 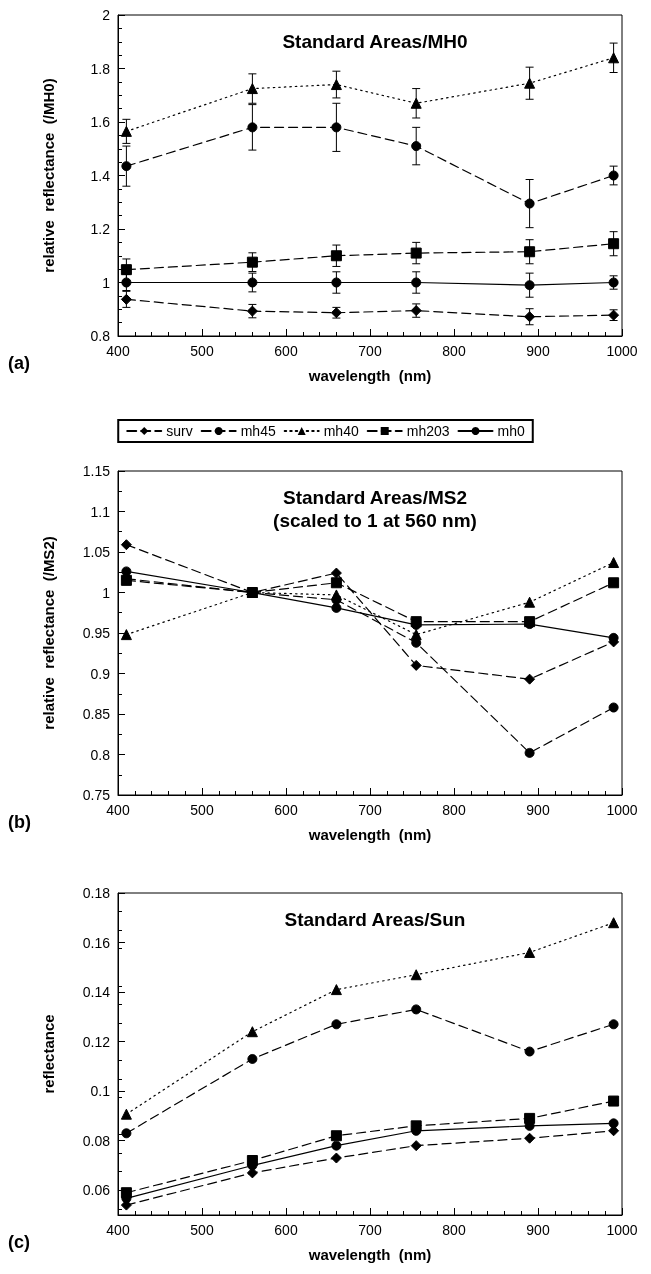 What do you see at coordinates (375, 919) in the screenshot?
I see `text: Standard Areas/Sun` at bounding box center [375, 919].